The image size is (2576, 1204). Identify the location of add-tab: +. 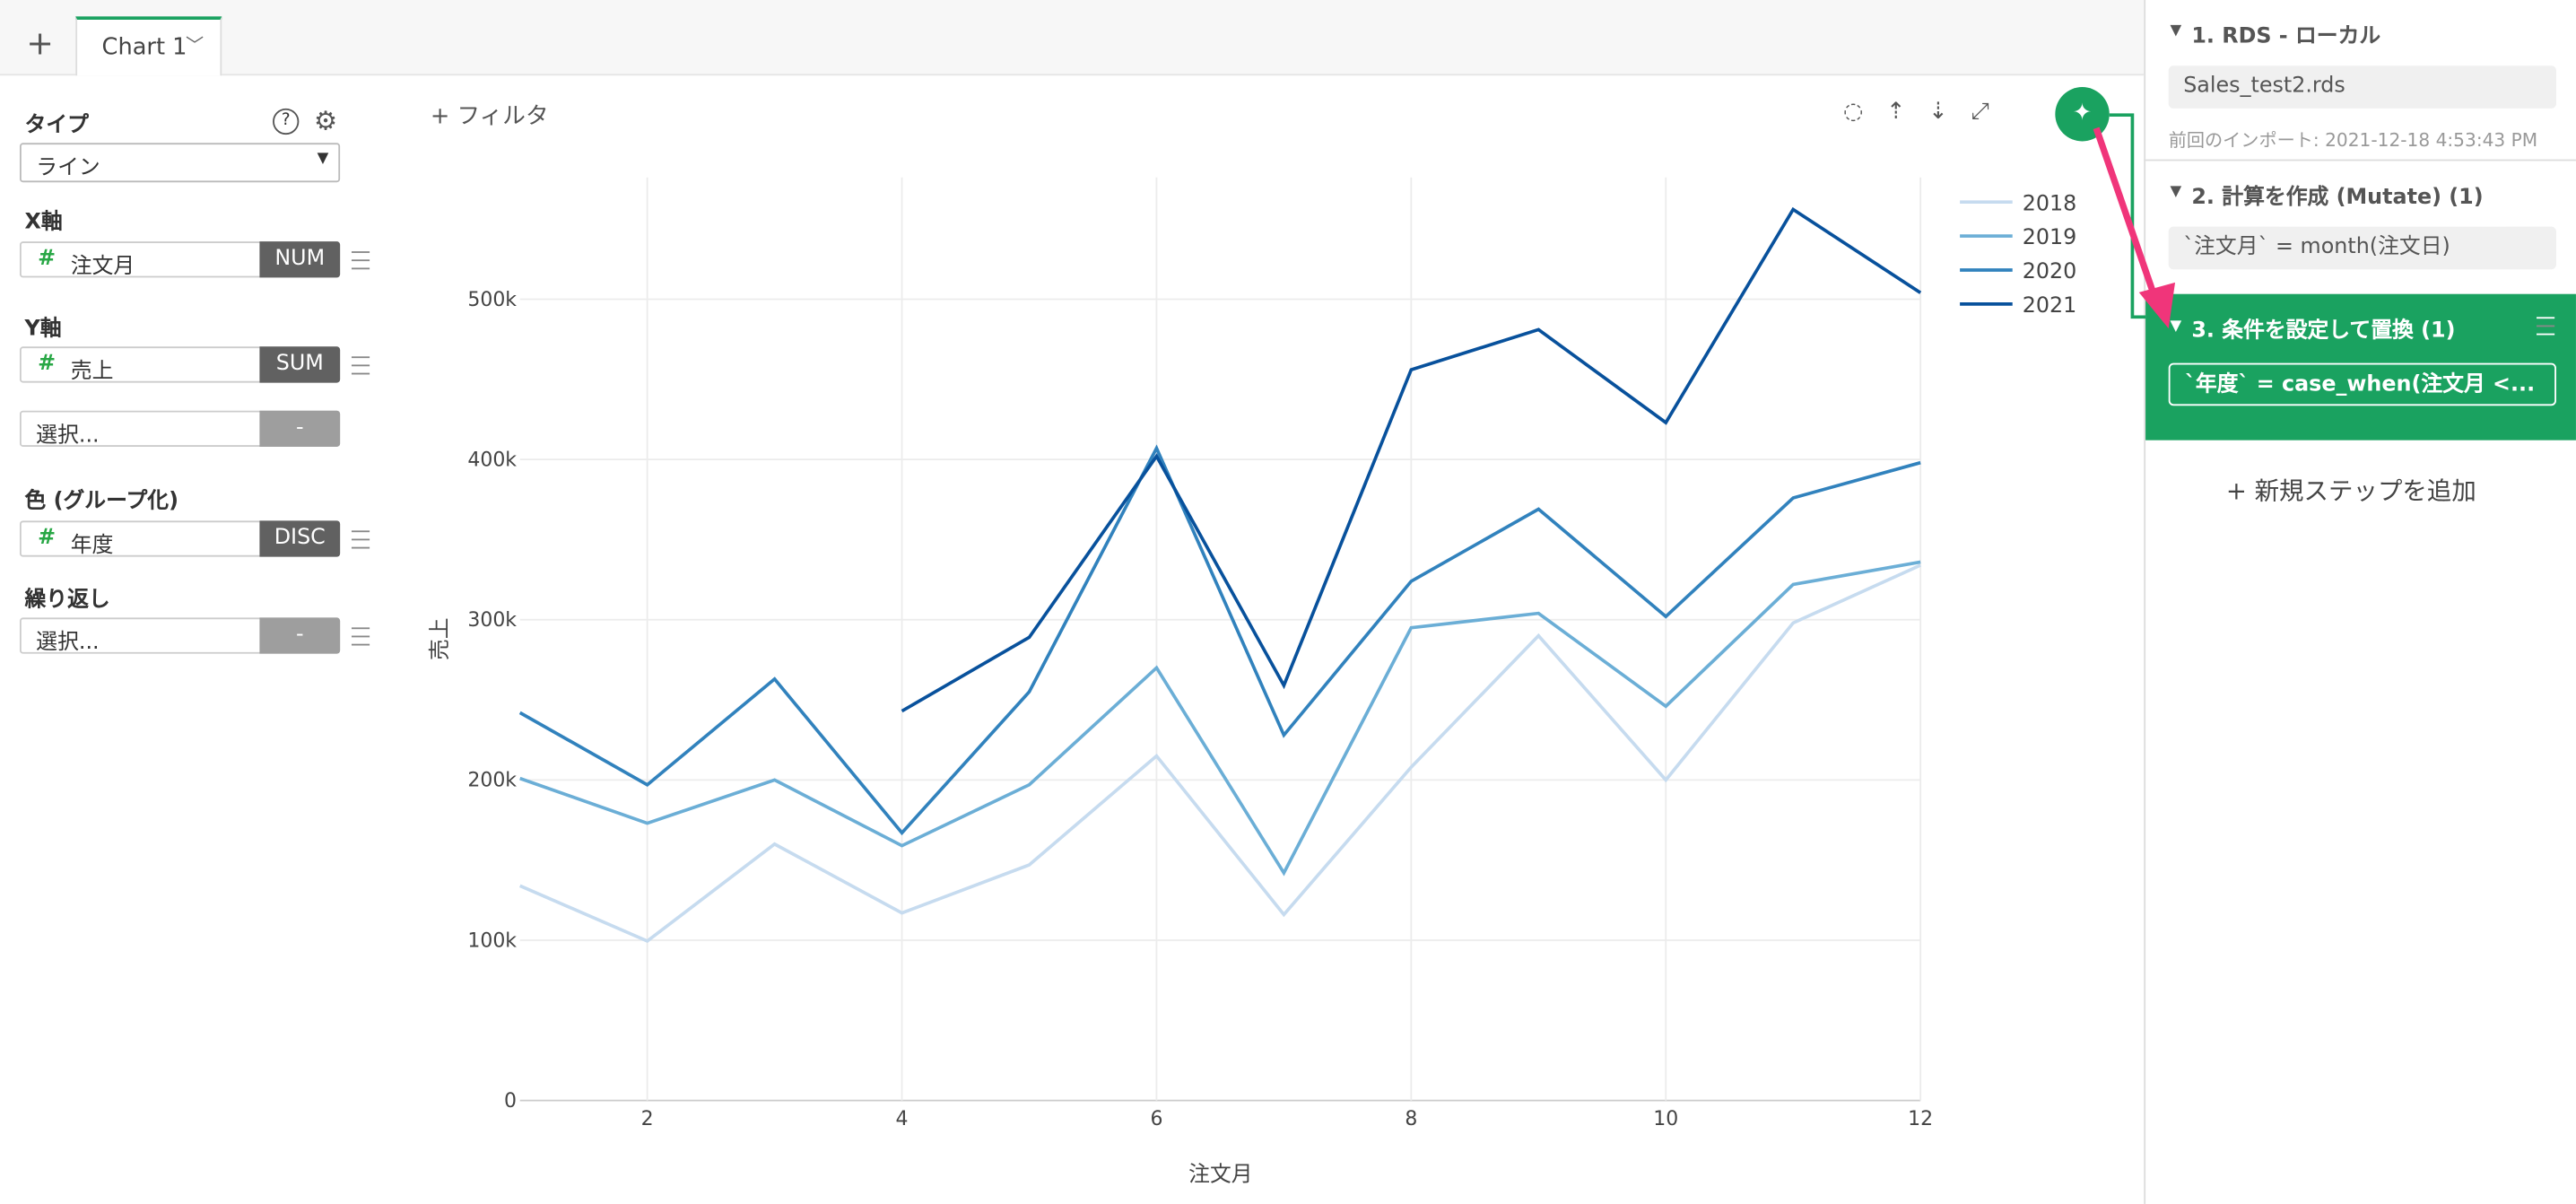
(40, 42).